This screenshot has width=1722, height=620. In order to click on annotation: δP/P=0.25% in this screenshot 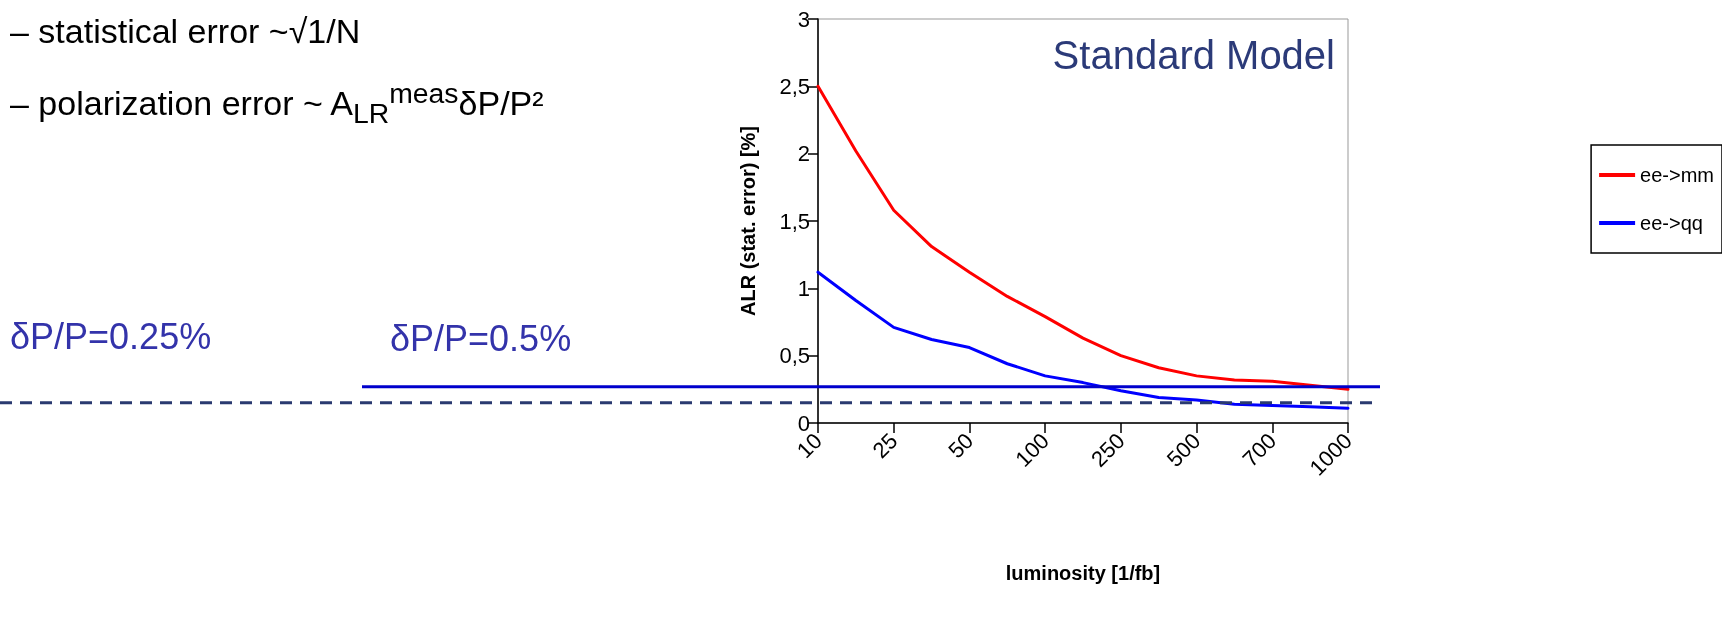, I will do `click(111, 337)`.